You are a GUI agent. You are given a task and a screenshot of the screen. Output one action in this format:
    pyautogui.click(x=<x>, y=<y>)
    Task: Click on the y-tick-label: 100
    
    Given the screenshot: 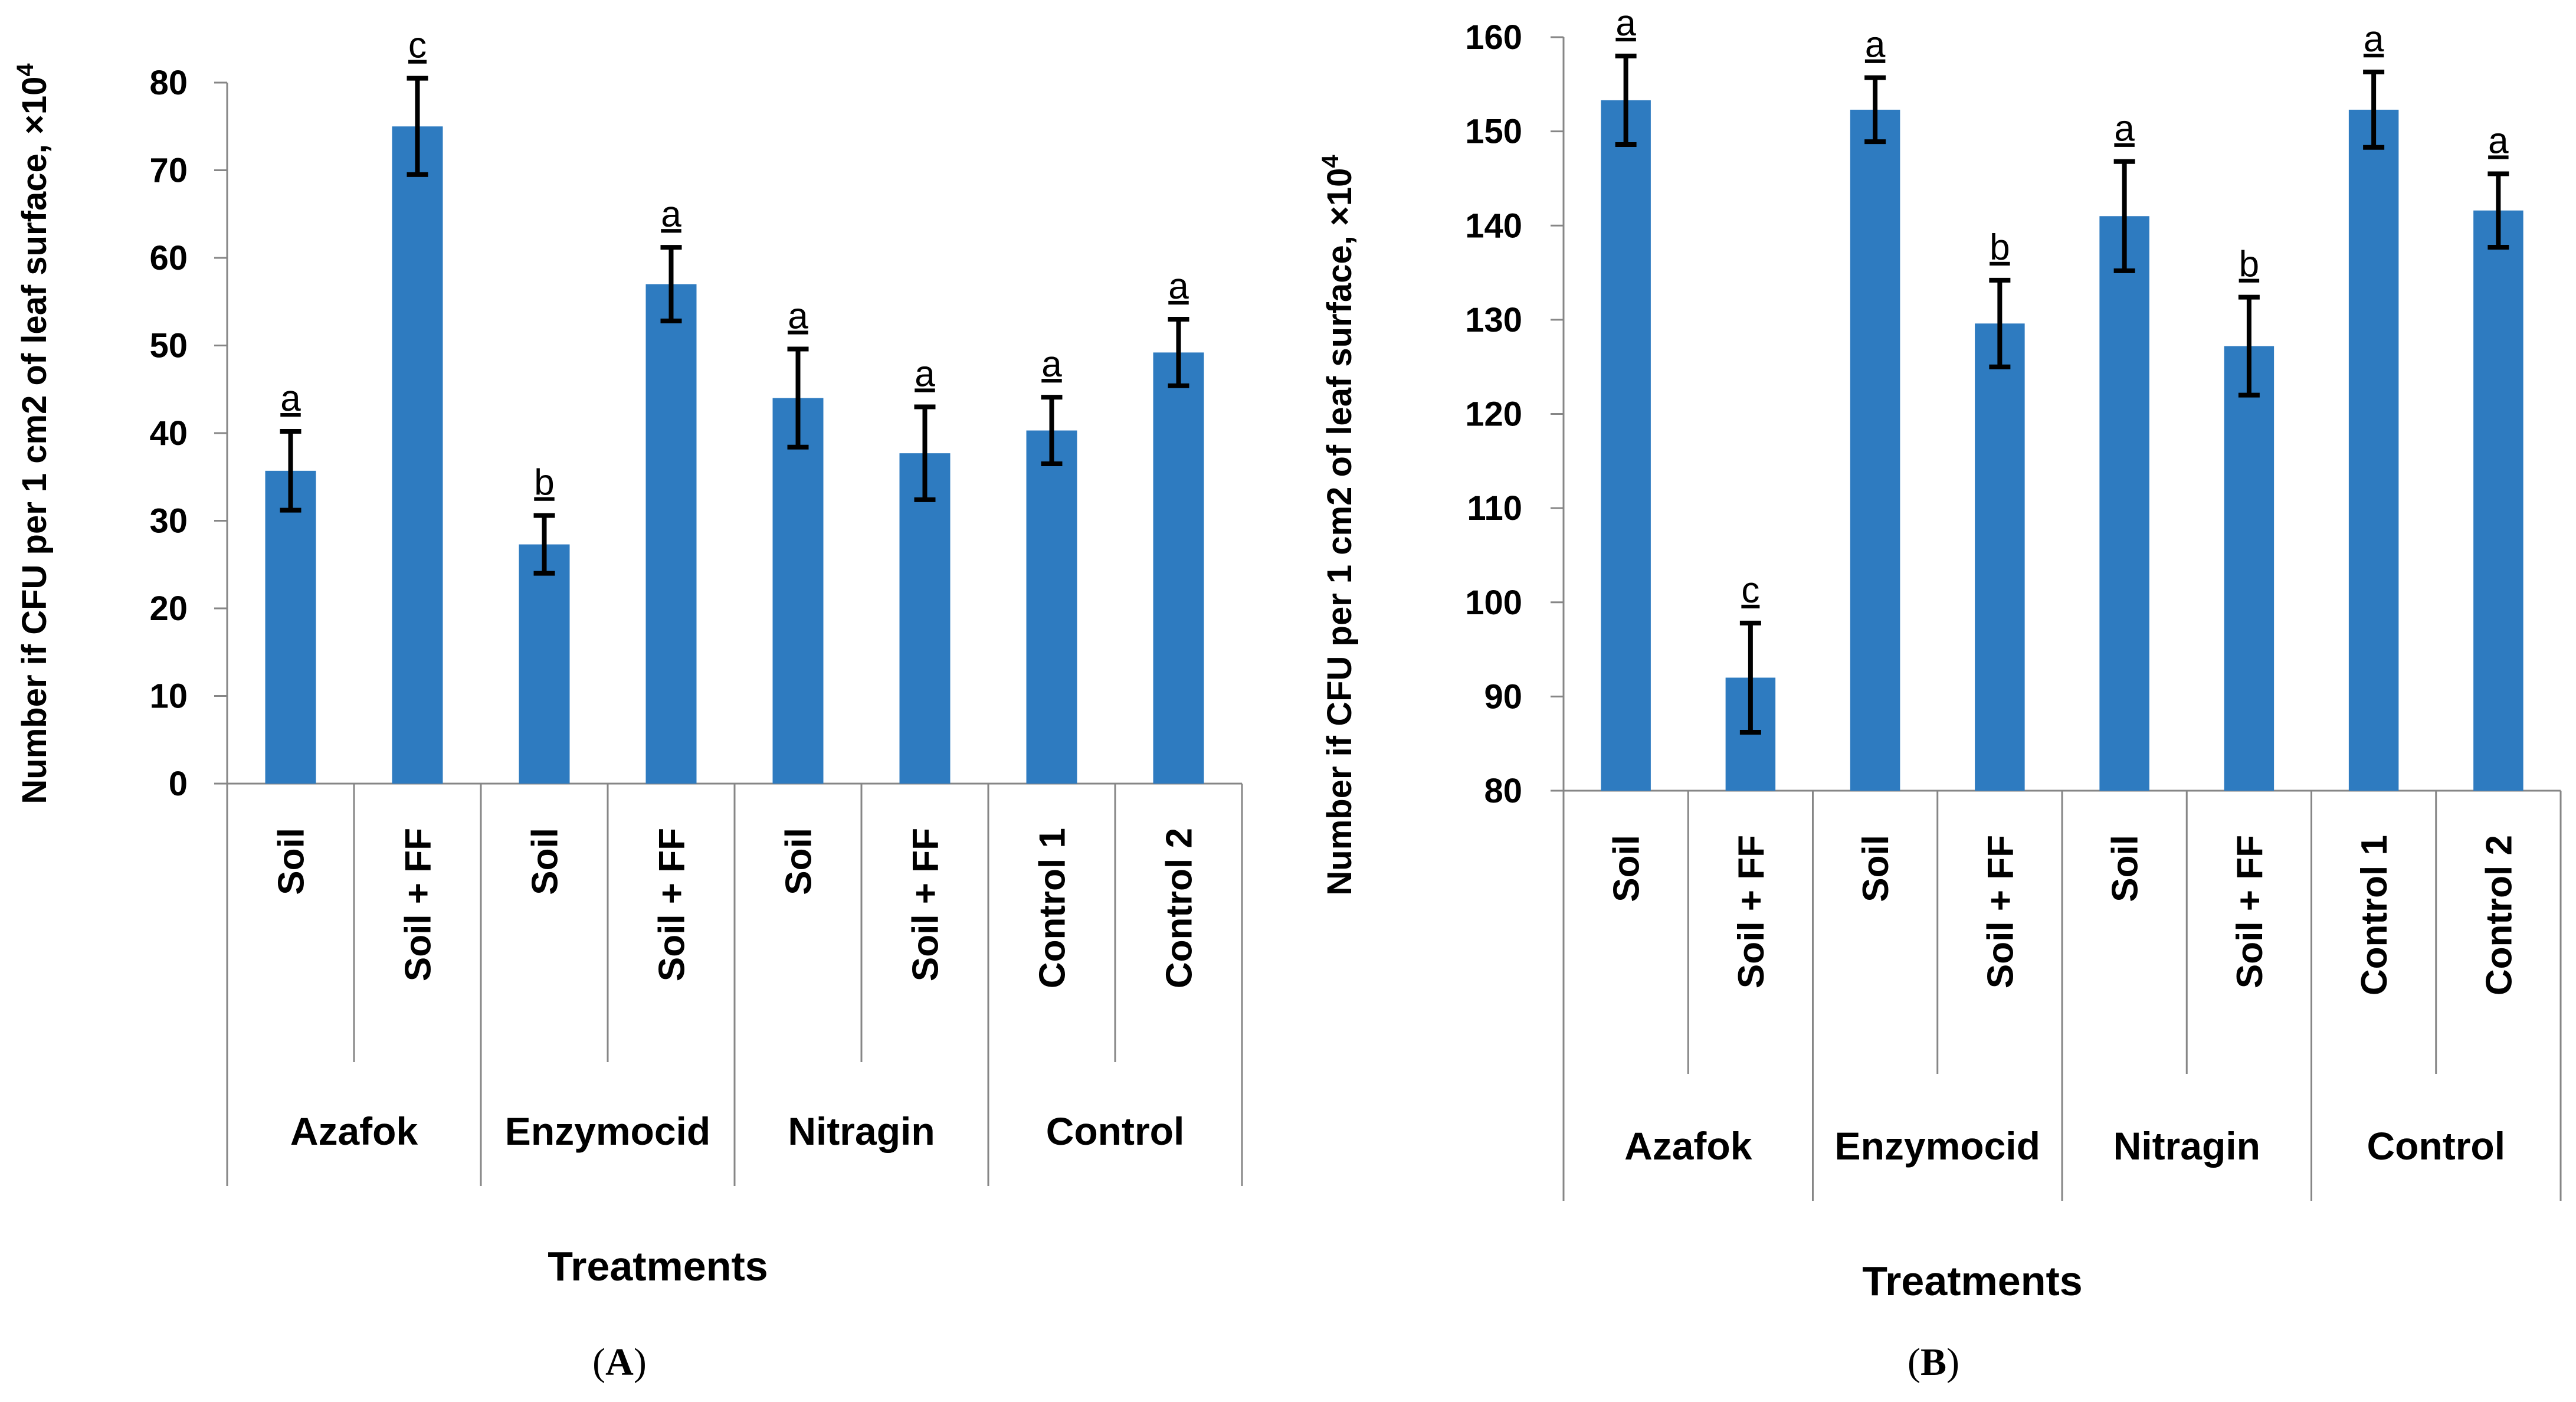 What is the action you would take?
    pyautogui.click(x=1493, y=603)
    